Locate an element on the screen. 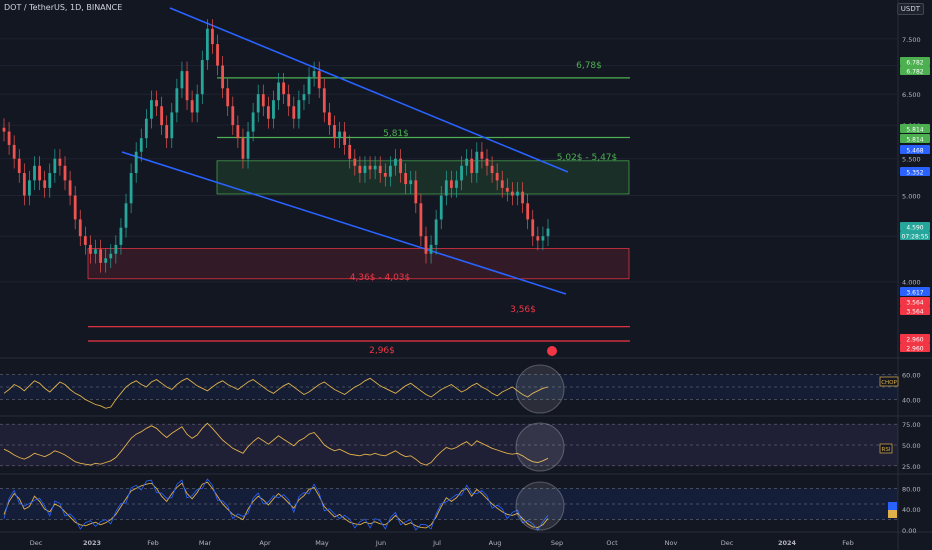 The image size is (932, 550). rsi-y-tick: 25.00 is located at coordinates (911, 467).